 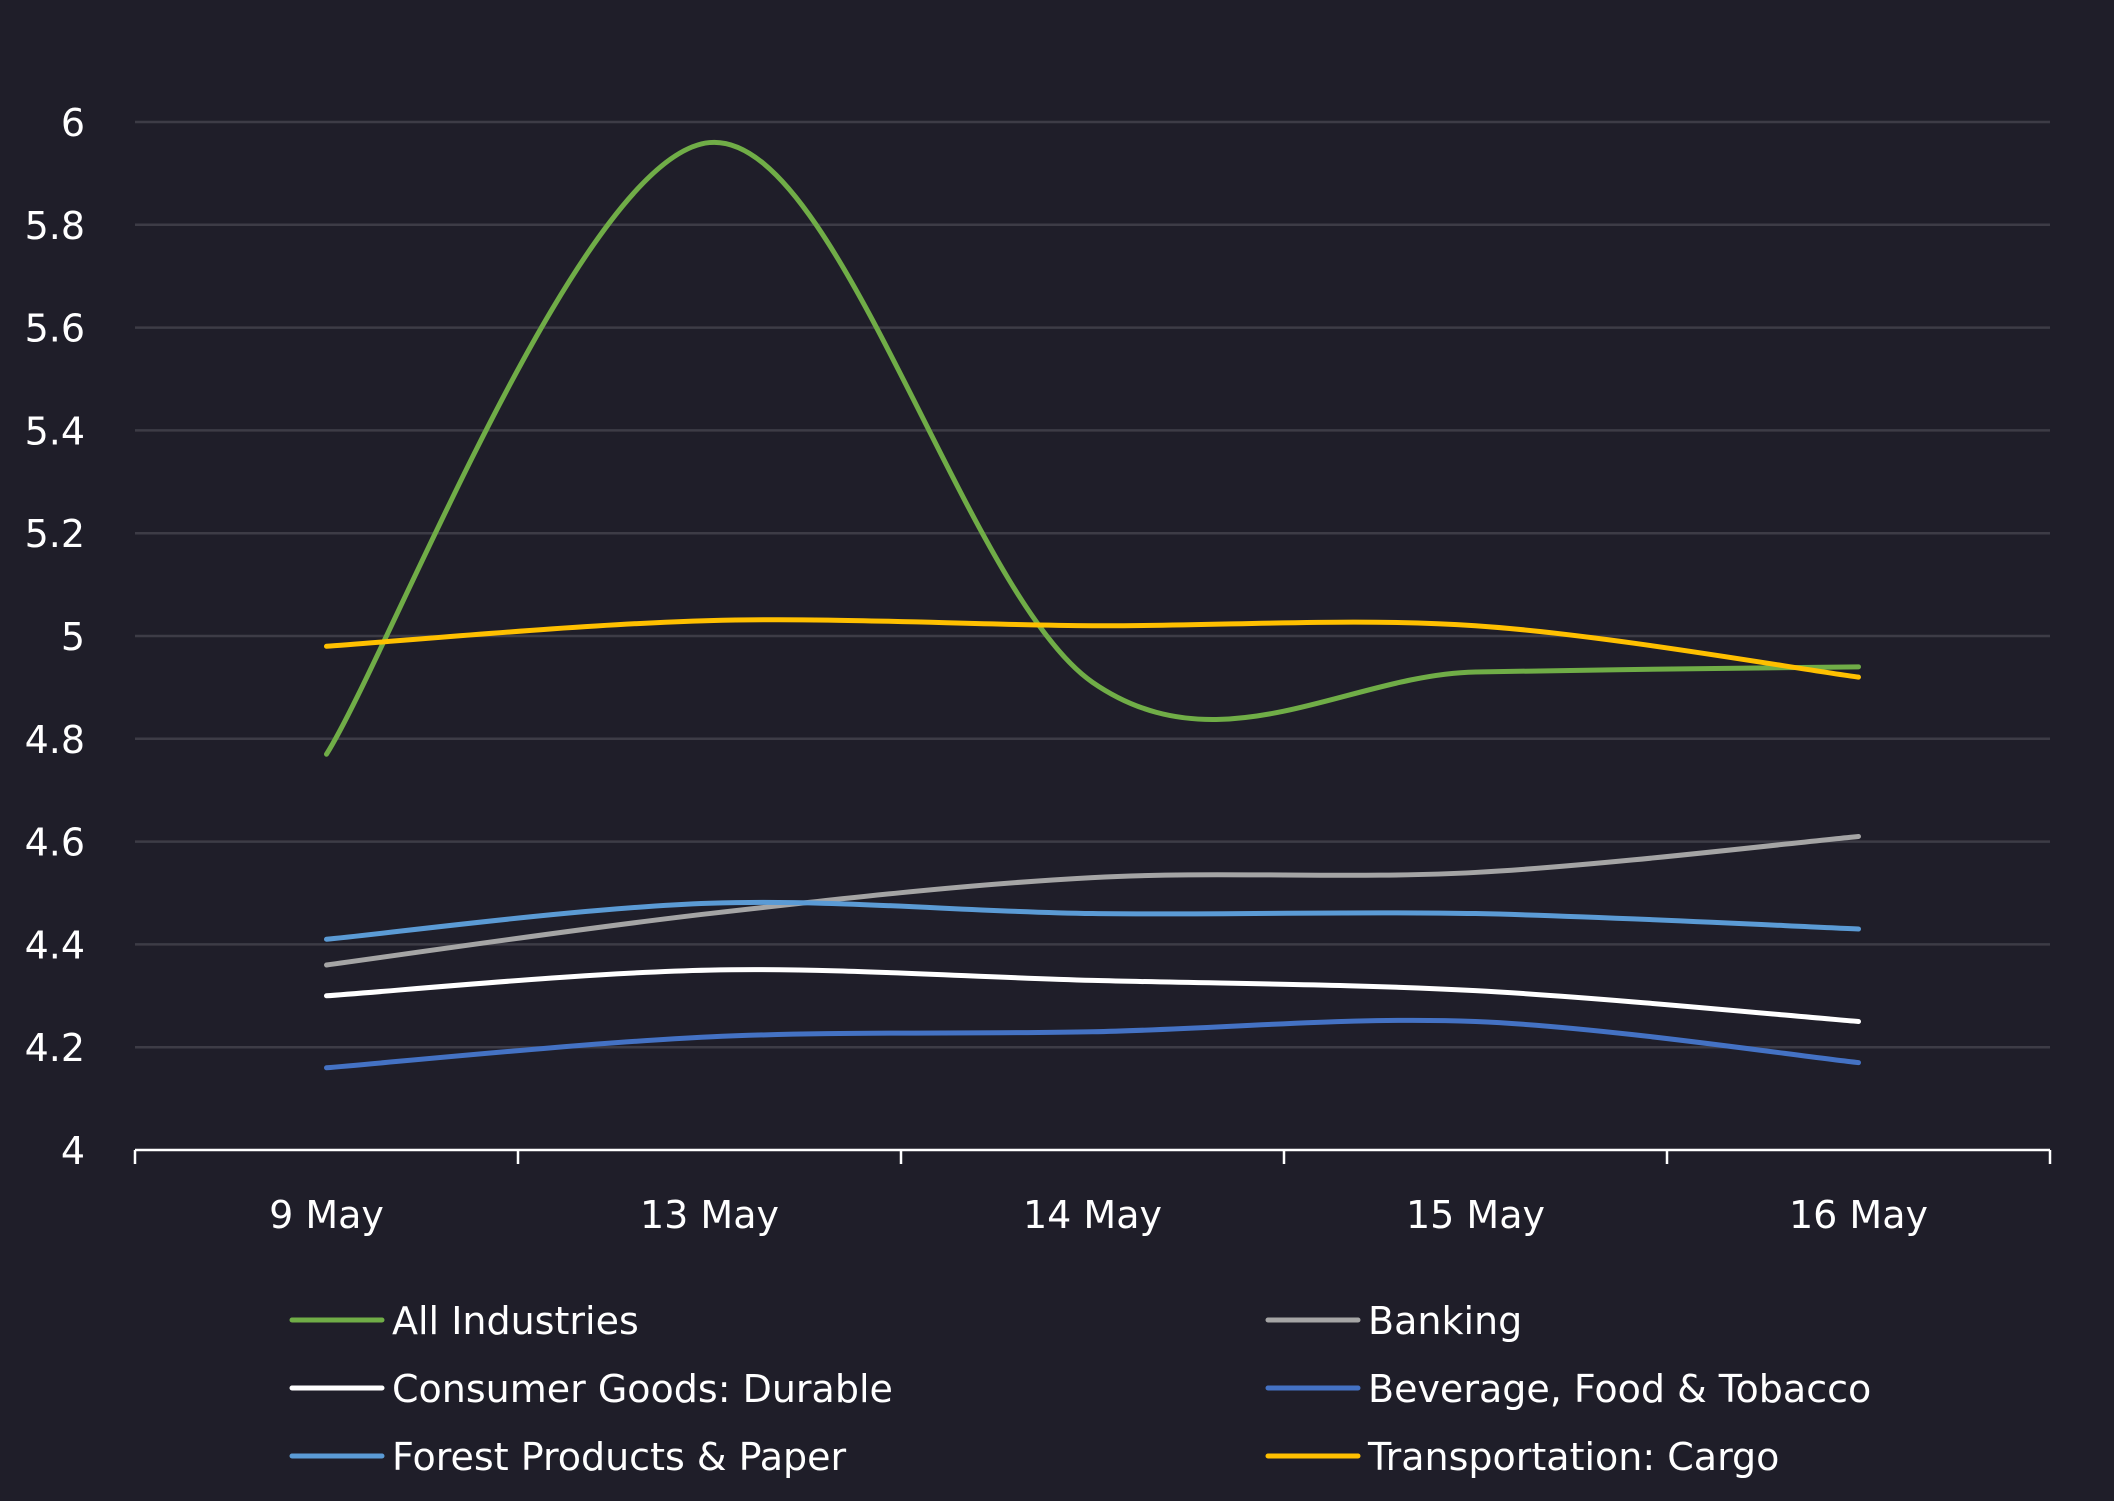 What do you see at coordinates (55, 637) in the screenshot?
I see `y-axis-tick-labels: 4 4.2 4.4 4.6 4.8 5 5.2 5.4 5.6 5.8 6` at bounding box center [55, 637].